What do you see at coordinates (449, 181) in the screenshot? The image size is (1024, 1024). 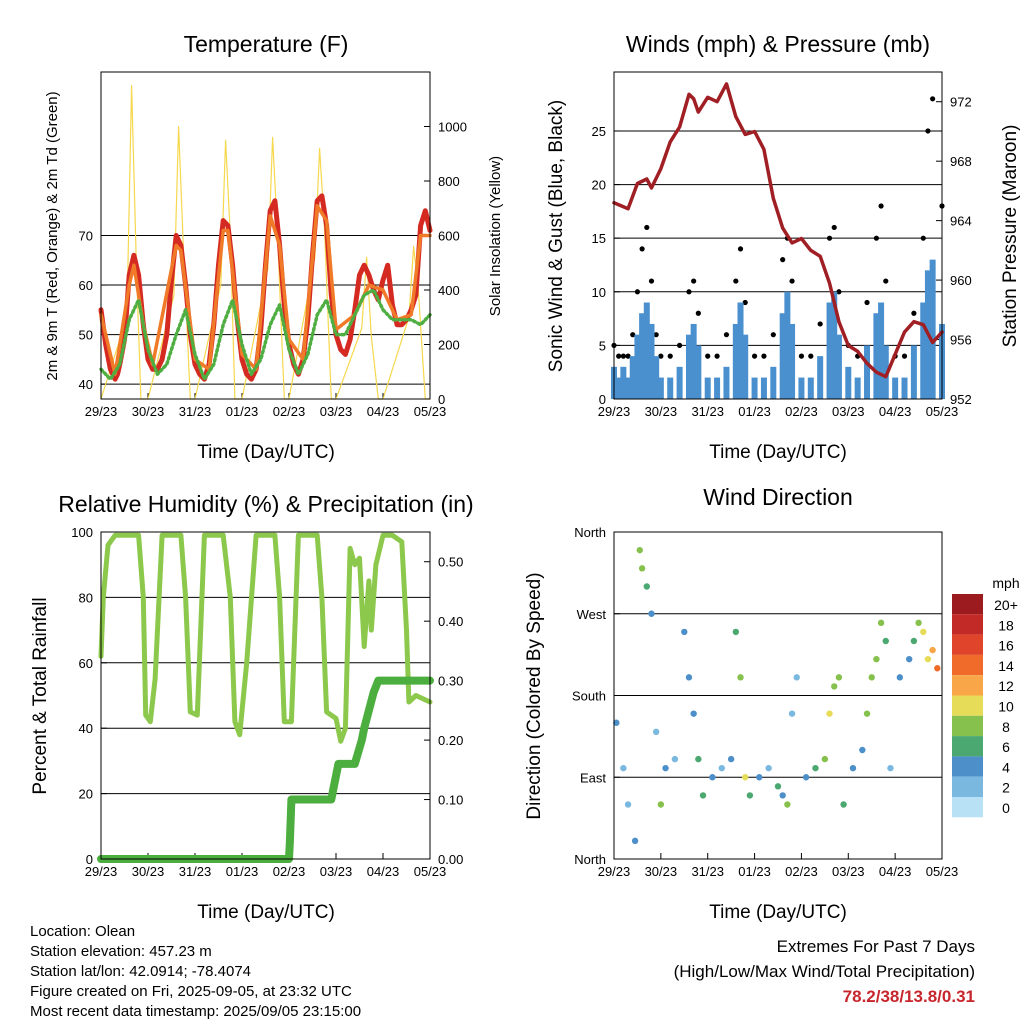 I see `y2-tick-label: 800` at bounding box center [449, 181].